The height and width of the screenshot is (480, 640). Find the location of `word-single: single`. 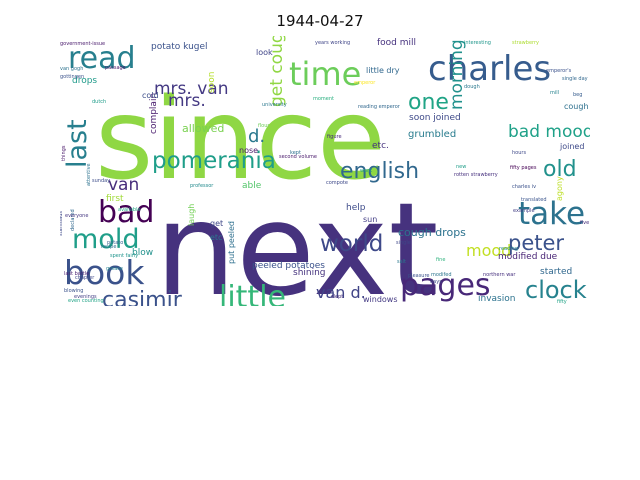

word-single: single is located at coordinates (403, 243).